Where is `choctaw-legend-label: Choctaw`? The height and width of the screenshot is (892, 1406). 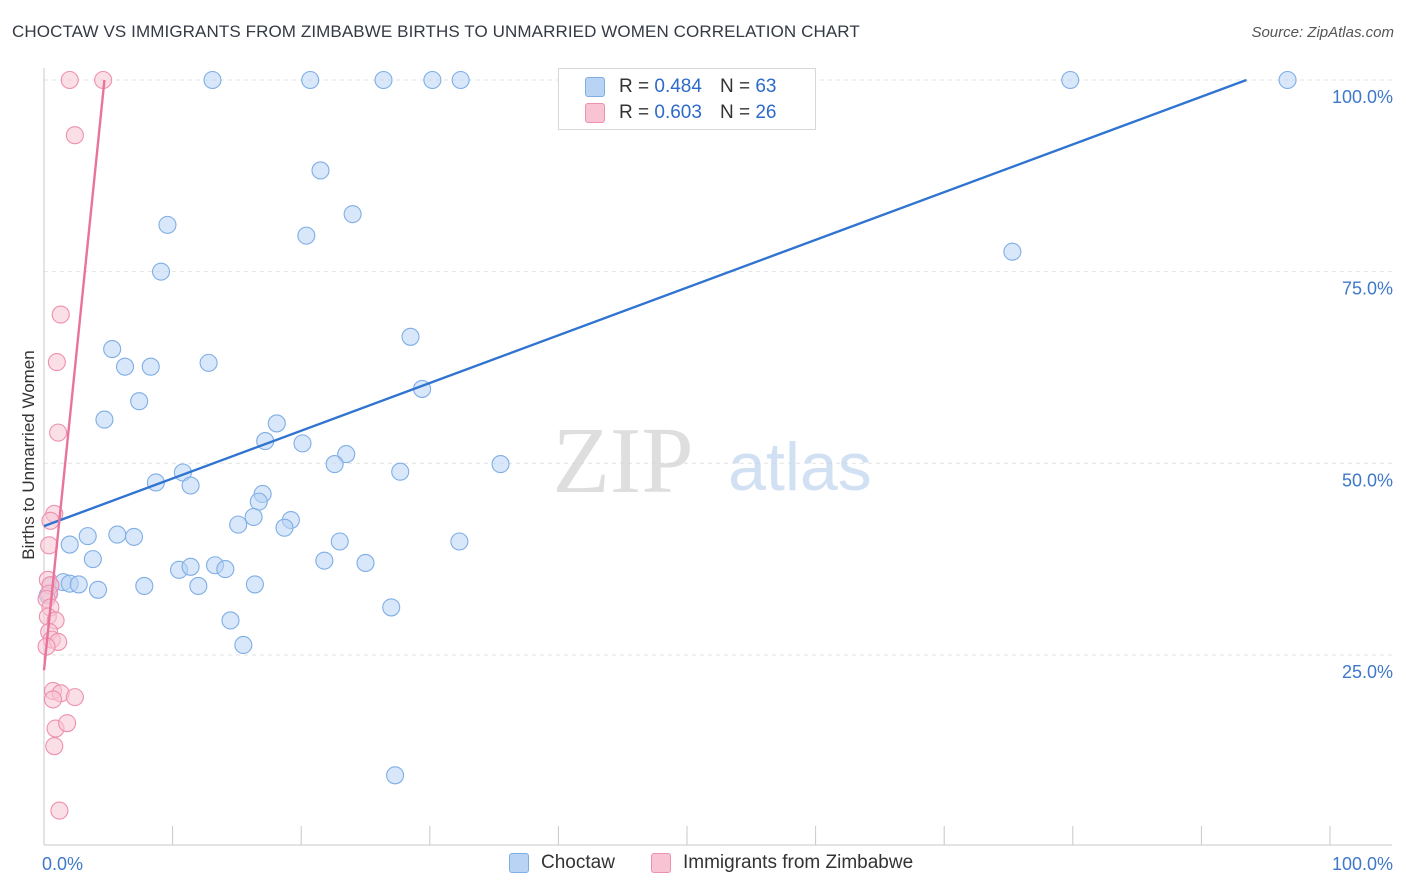
choctaw-legend-label: Choctaw is located at coordinates (578, 862).